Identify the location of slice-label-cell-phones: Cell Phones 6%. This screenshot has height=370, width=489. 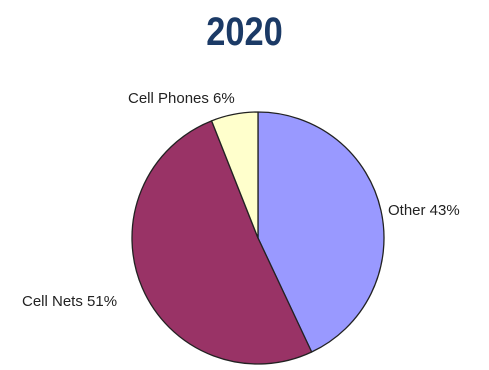
(181, 98).